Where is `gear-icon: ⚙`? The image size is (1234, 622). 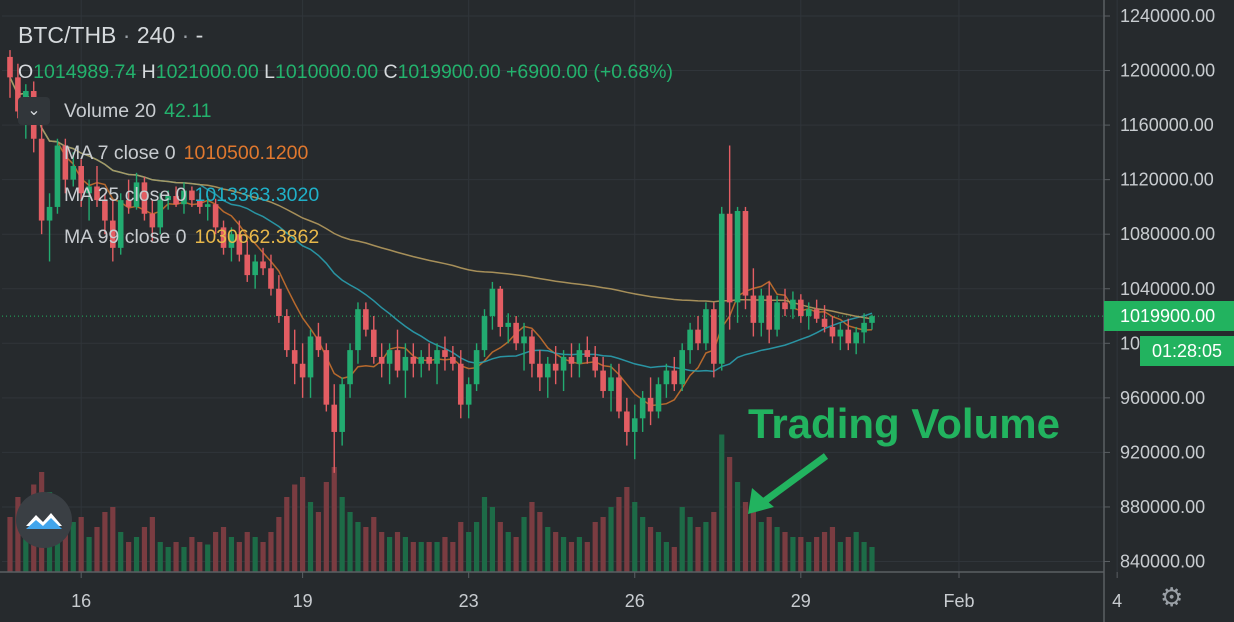 gear-icon: ⚙ is located at coordinates (1172, 597).